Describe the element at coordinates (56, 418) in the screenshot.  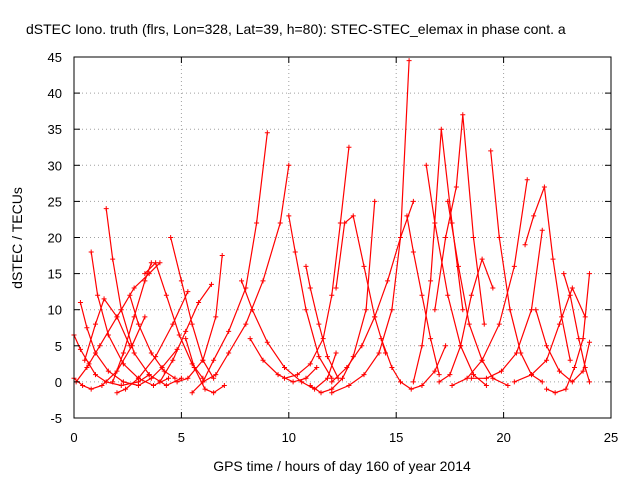
I see `y-tick-label: -5` at that location.